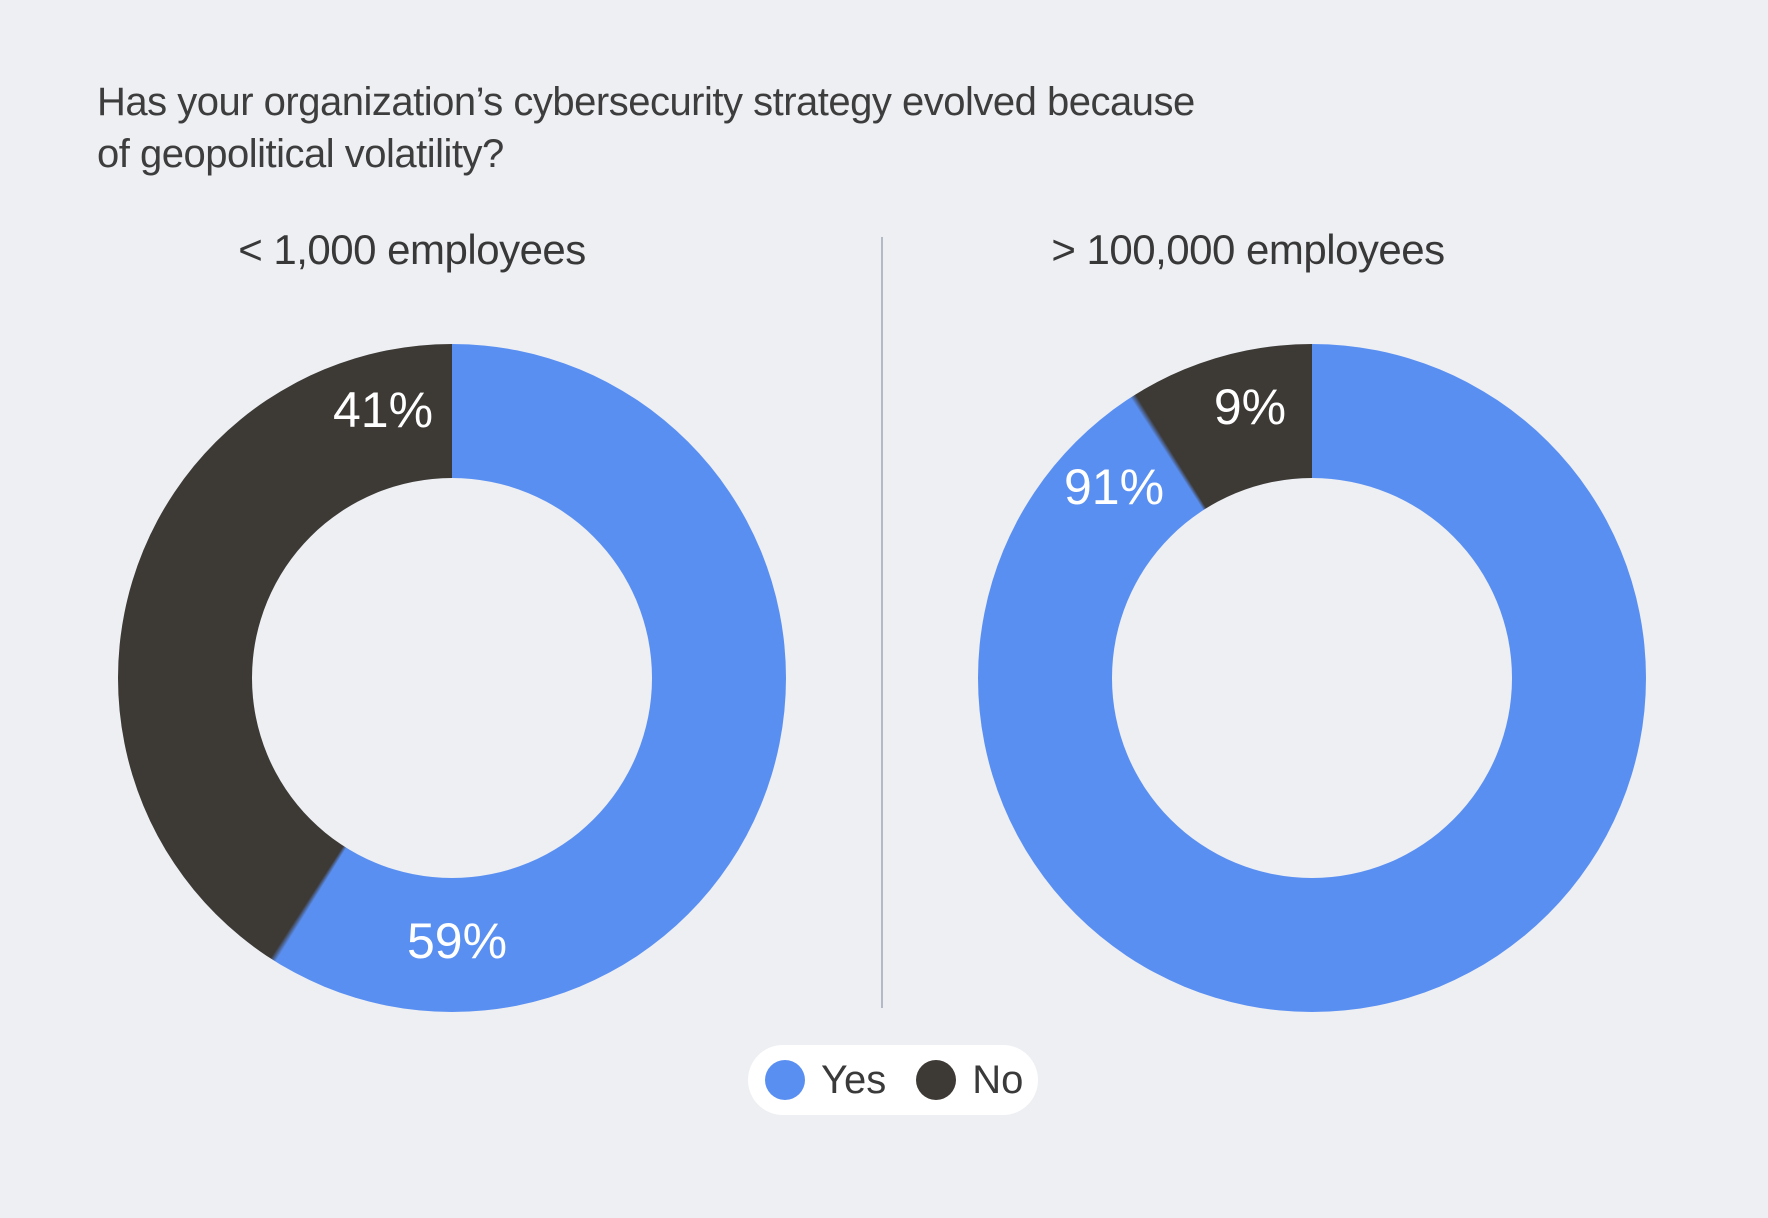 This screenshot has height=1218, width=1768. I want to click on segment-label-no-right: 9%, so click(1250, 407).